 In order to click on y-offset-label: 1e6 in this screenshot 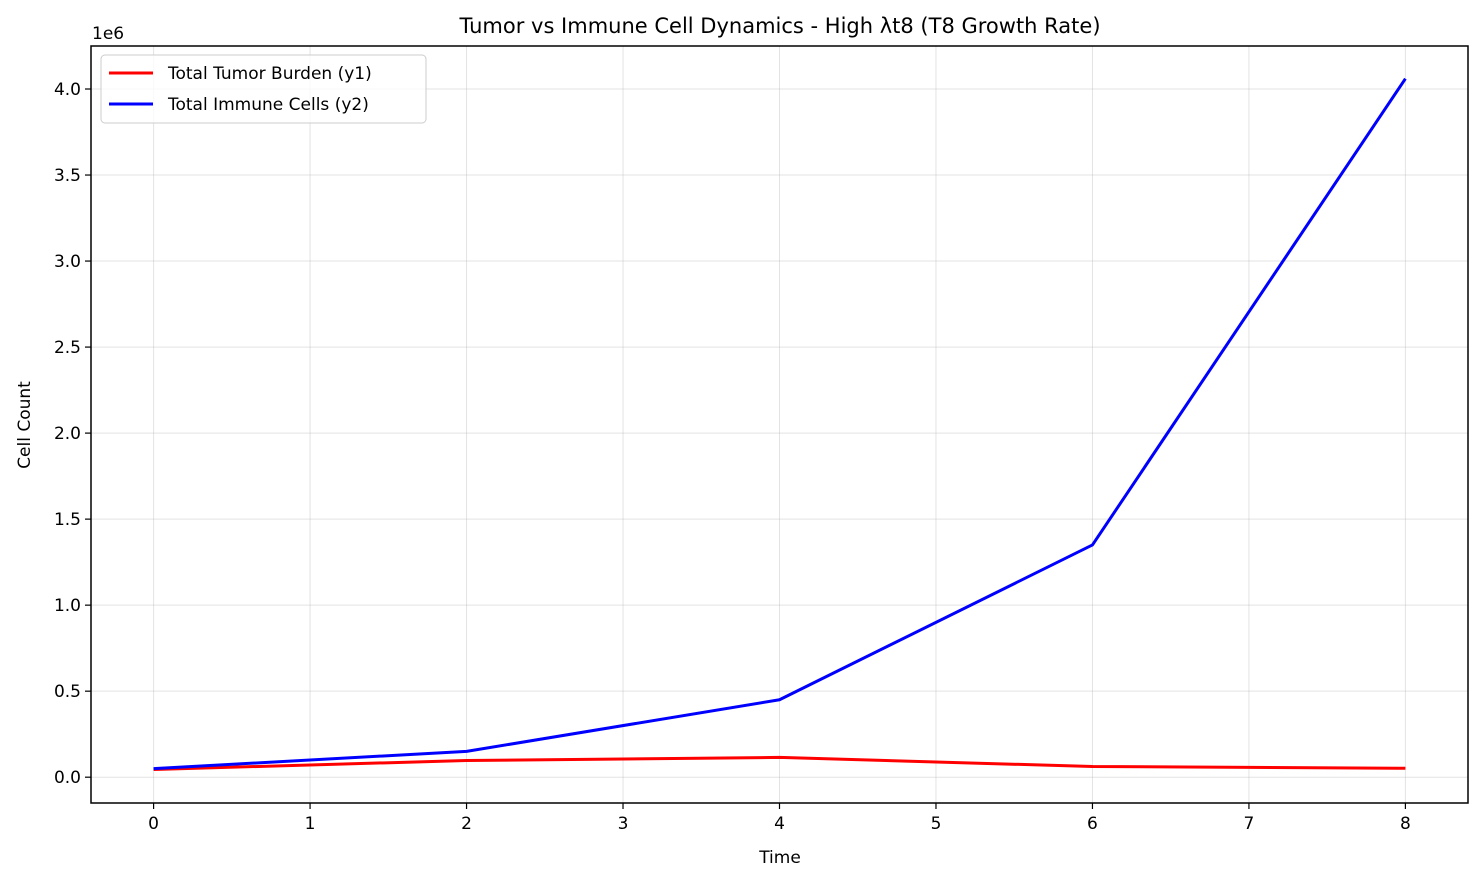, I will do `click(108, 34)`.